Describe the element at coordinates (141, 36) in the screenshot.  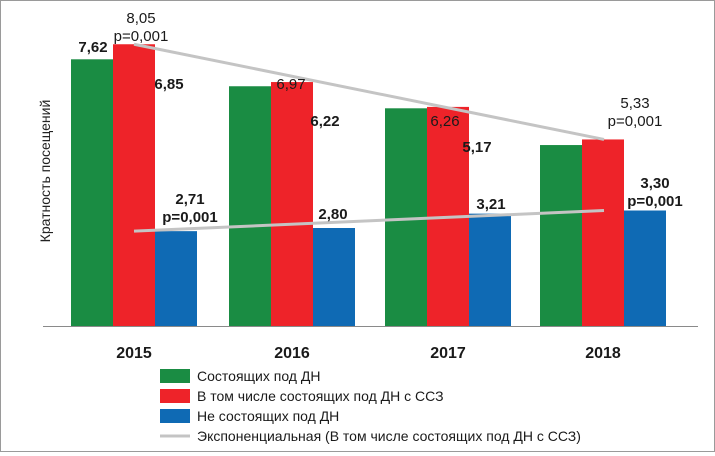
I see `data-label-s2-2015-2: p=0,001` at that location.